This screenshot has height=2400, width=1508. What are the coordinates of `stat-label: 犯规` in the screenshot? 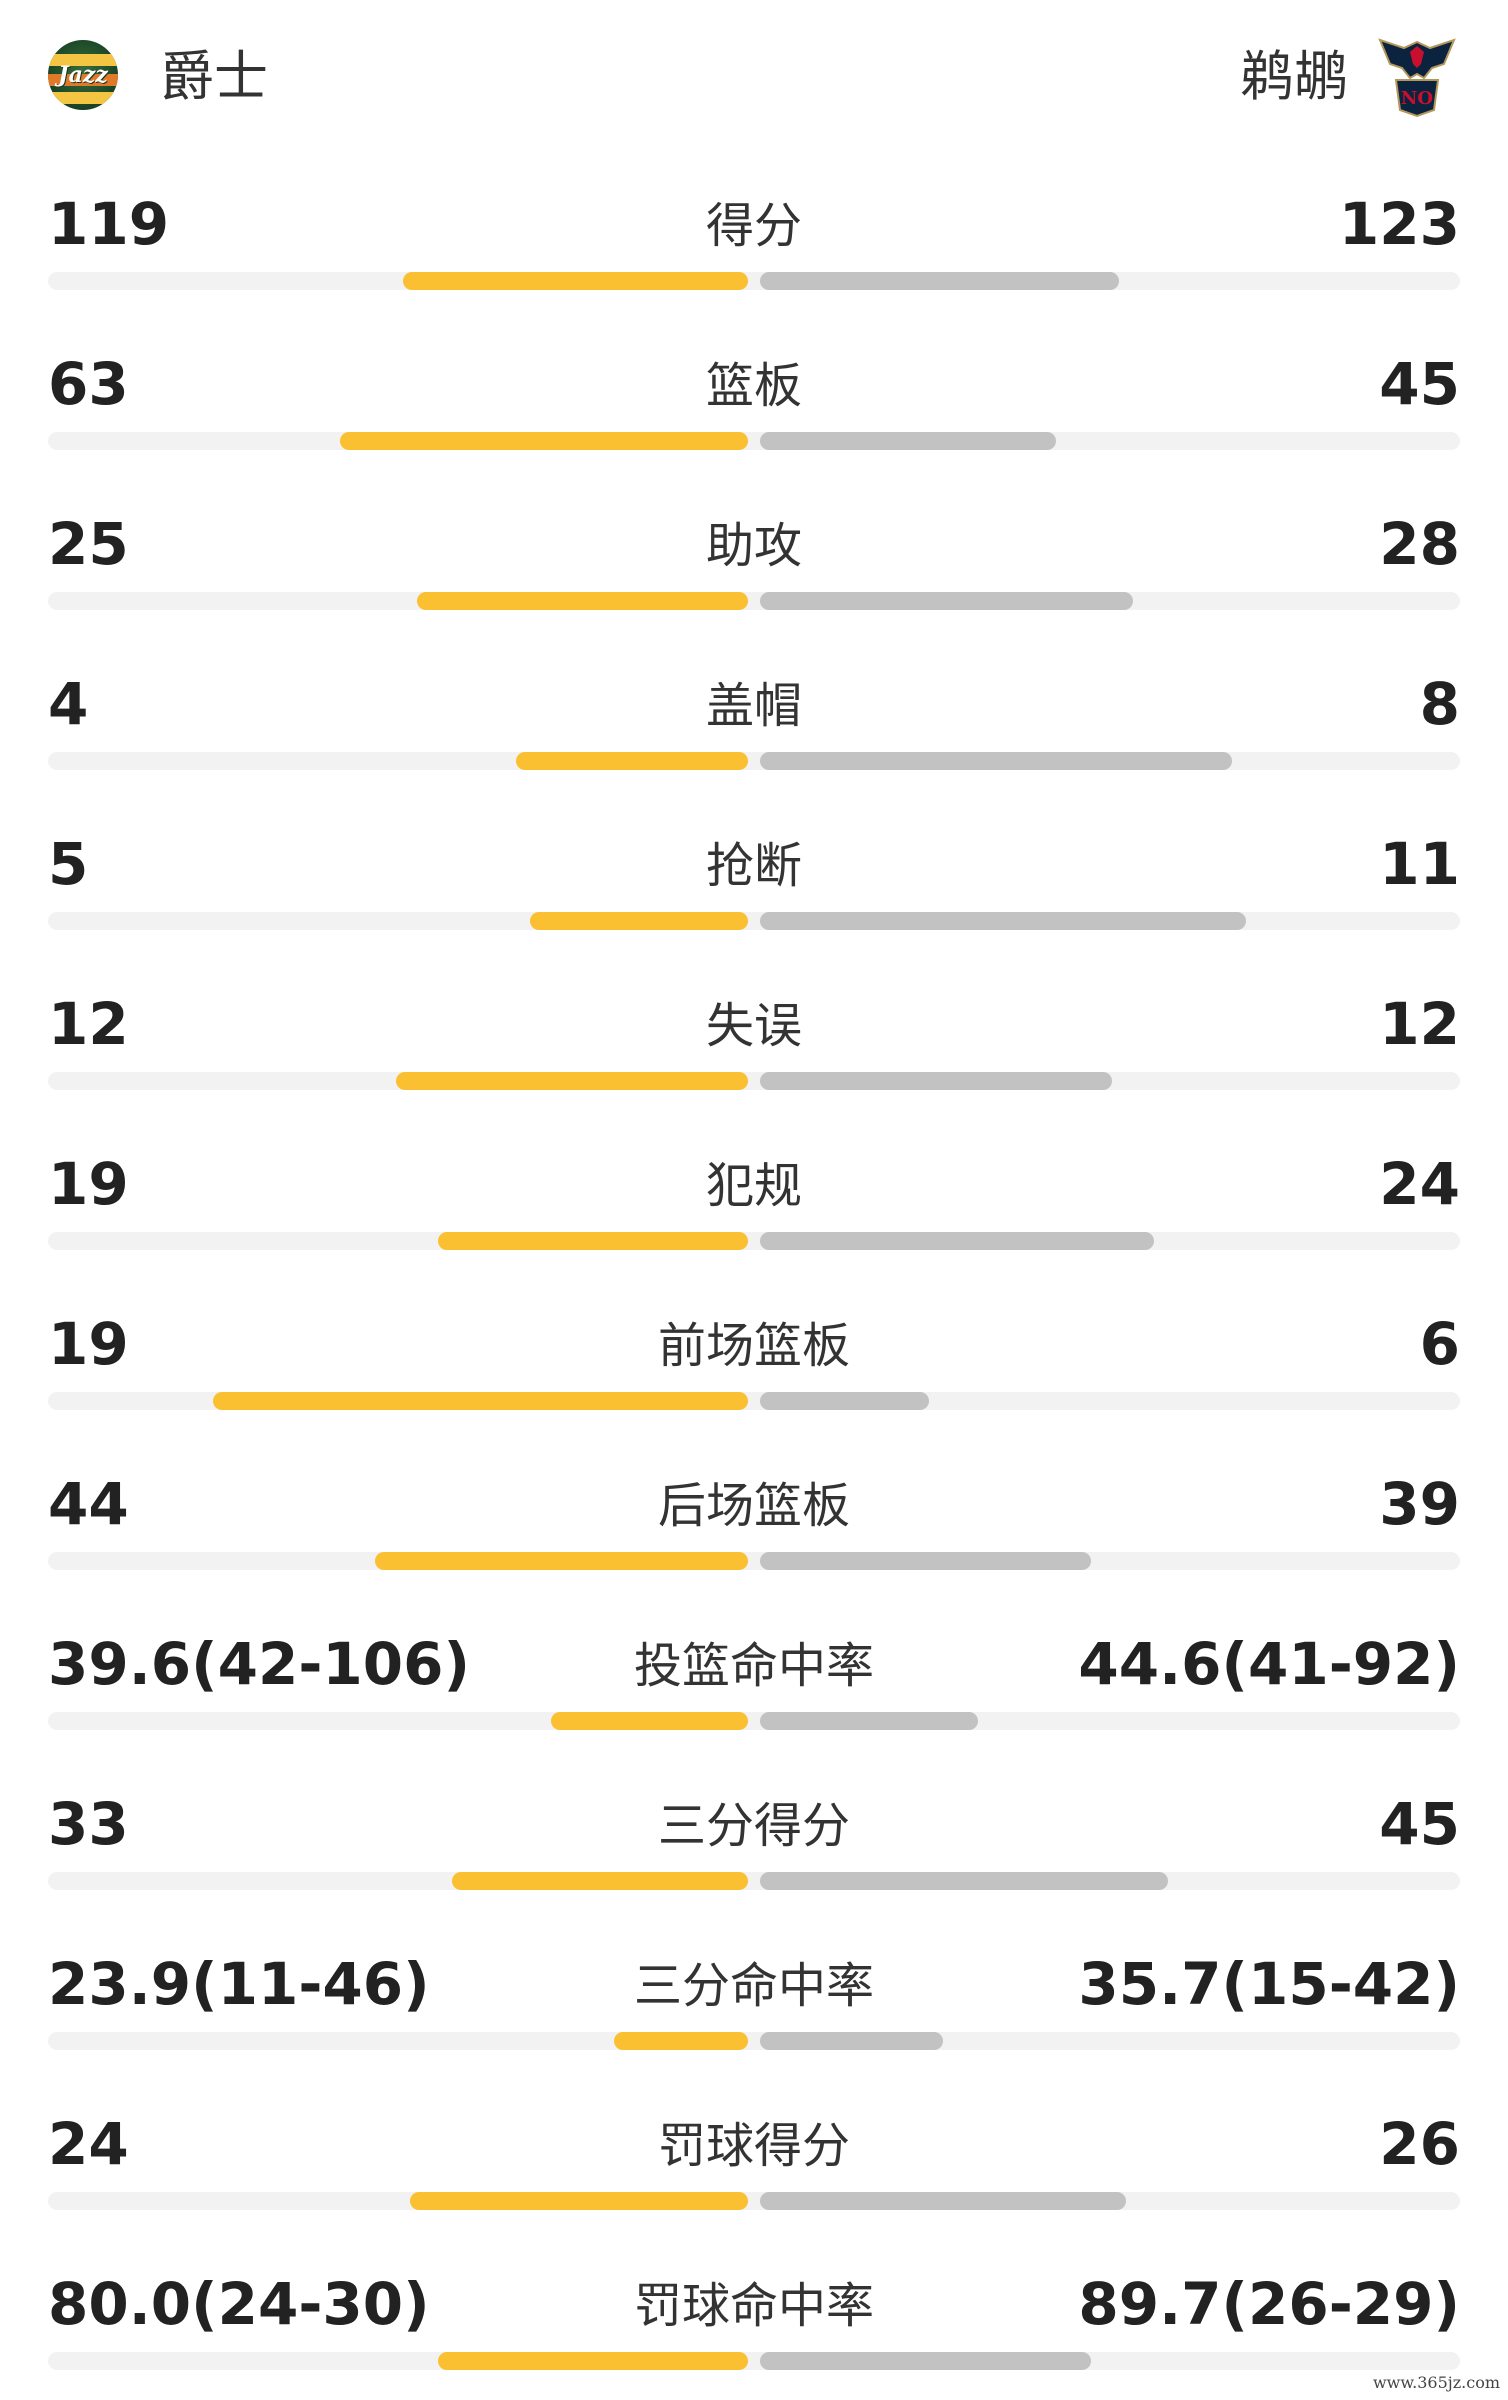 It's located at (753, 1186).